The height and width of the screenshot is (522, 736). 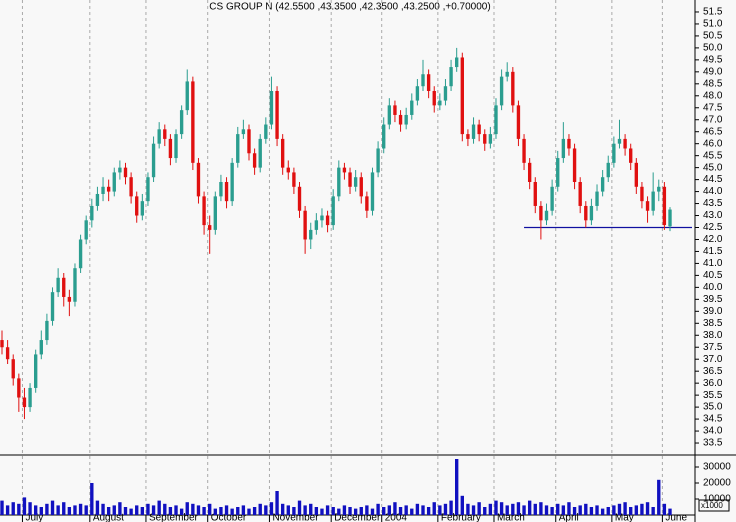 I want to click on y-tick-label: 42.0, so click(x=713, y=239).